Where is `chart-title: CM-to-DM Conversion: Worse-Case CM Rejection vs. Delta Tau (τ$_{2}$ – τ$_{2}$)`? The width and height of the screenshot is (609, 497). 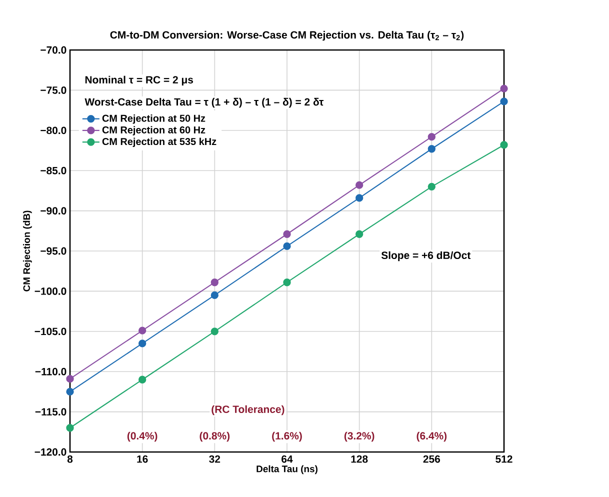 chart-title: CM-to-DM Conversion: Worse-Case CM Rejection vs. Delta Tau (τ$_{2}$ – τ$_{2}$) is located at coordinates (287, 35).